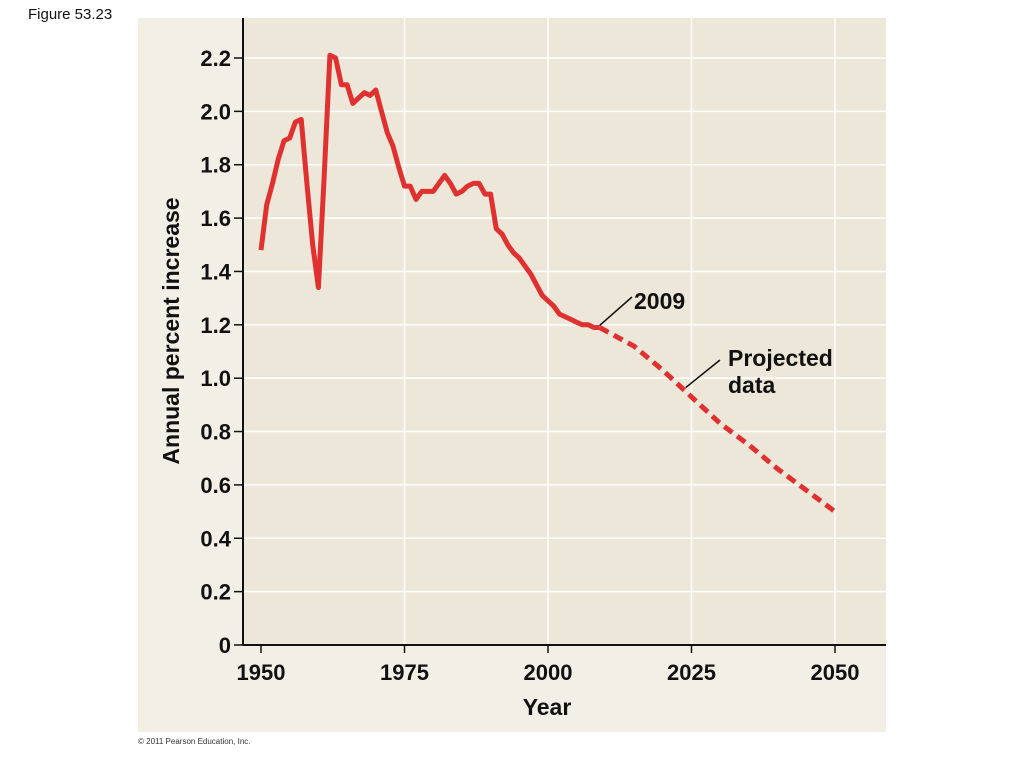  Describe the element at coordinates (780, 371) in the screenshot. I see `annotation-projected-data: Projected data` at that location.